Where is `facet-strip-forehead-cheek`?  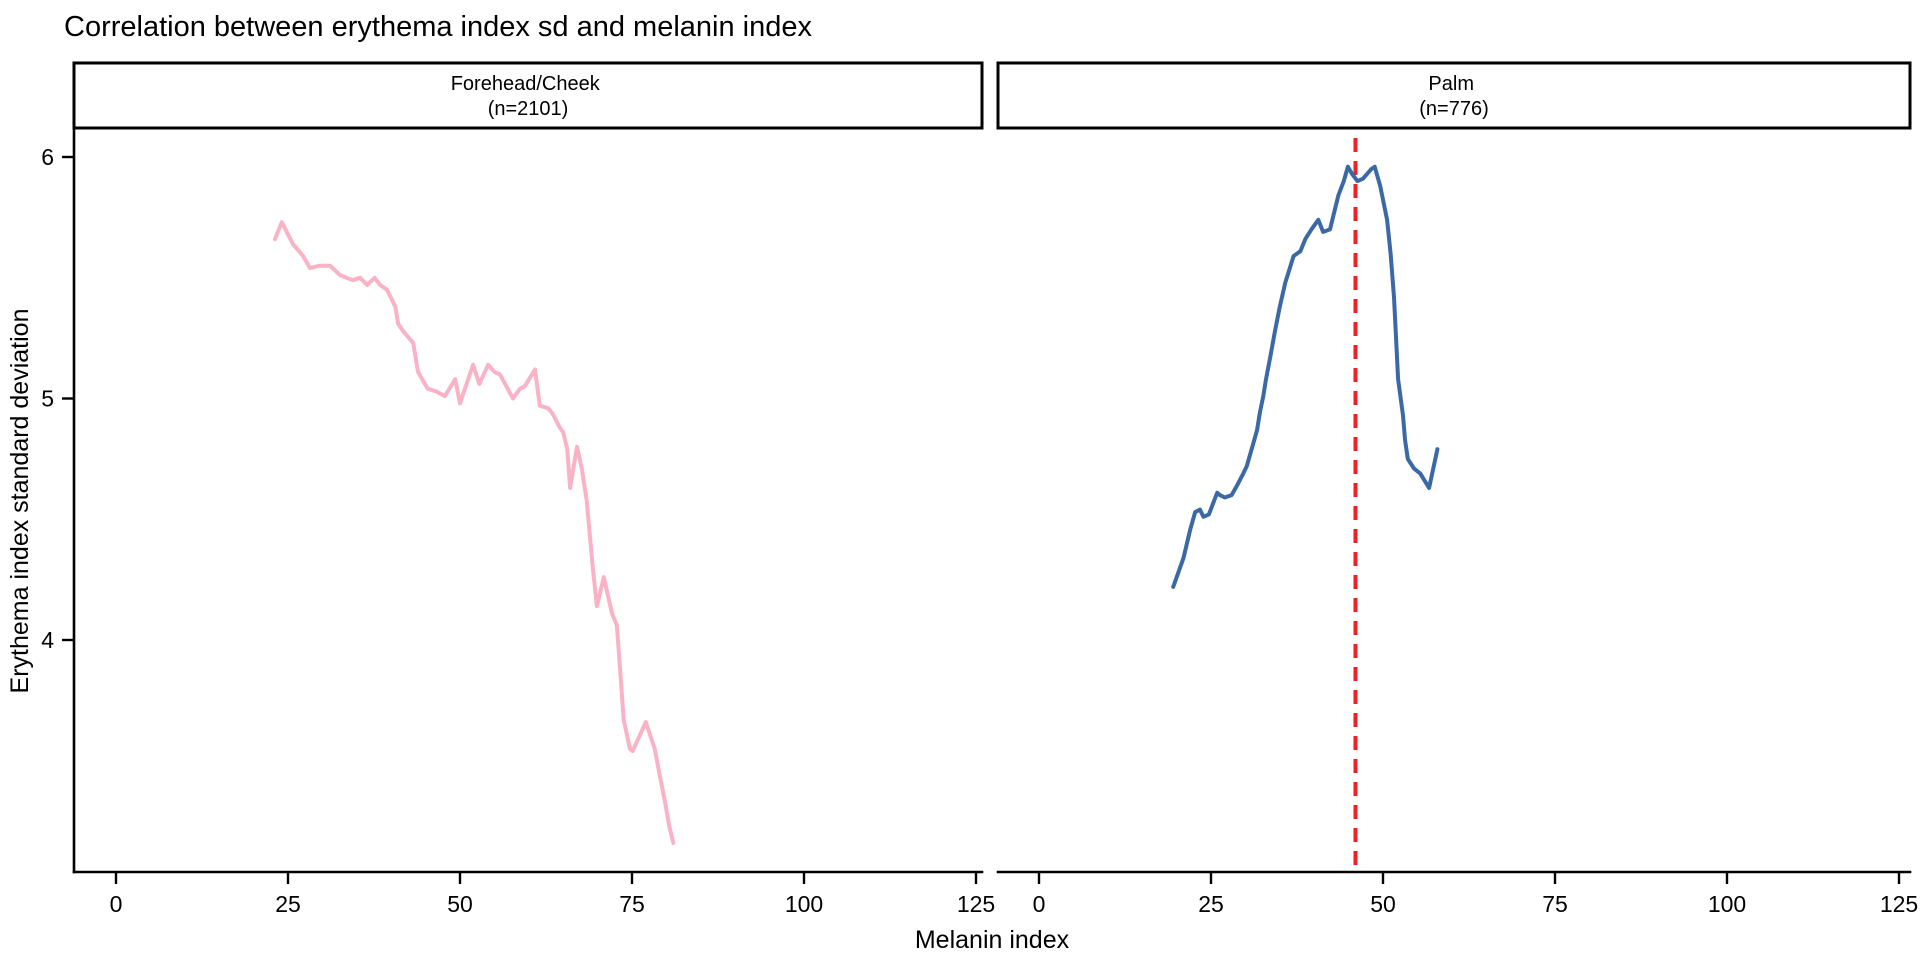 facet-strip-forehead-cheek is located at coordinates (528, 95).